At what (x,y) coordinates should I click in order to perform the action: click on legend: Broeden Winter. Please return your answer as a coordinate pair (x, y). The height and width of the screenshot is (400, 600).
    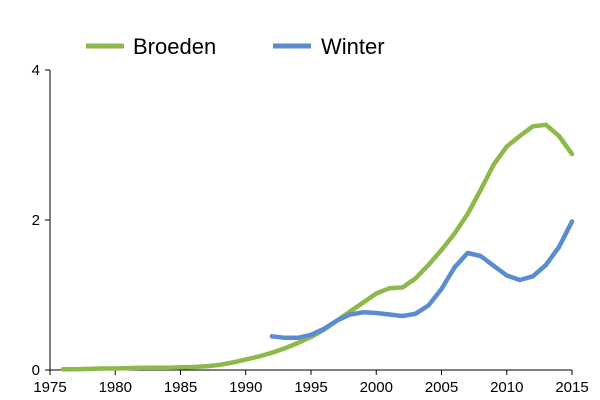
    Looking at the image, I should click on (235, 46).